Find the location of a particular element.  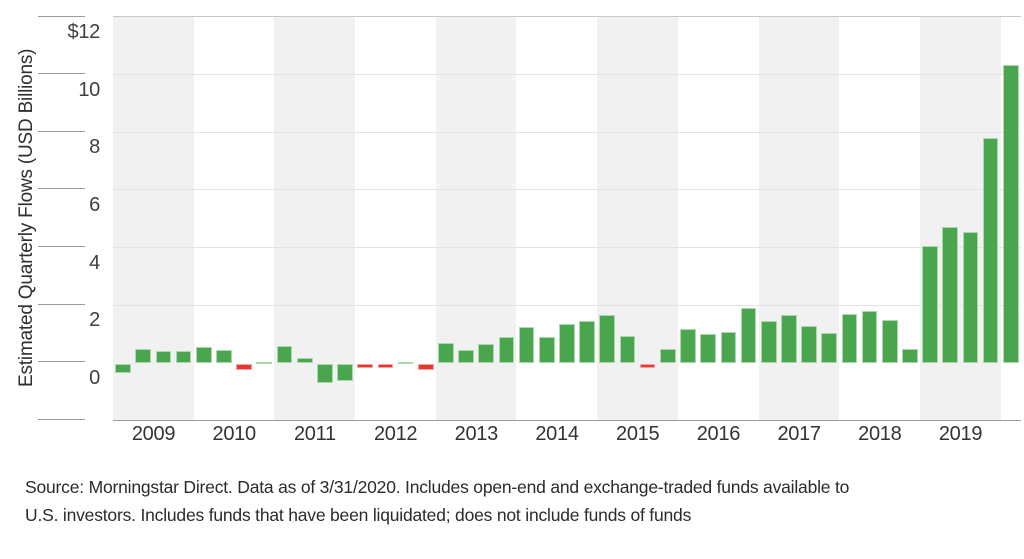

y-tick-label-2: 2 is located at coordinates (94, 320).